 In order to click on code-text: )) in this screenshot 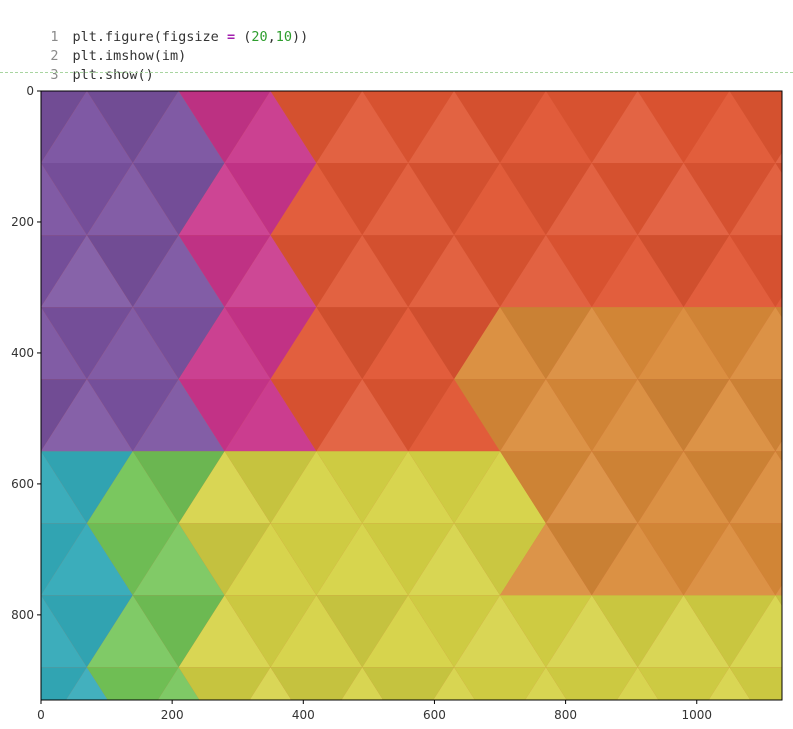, I will do `click(300, 37)`.